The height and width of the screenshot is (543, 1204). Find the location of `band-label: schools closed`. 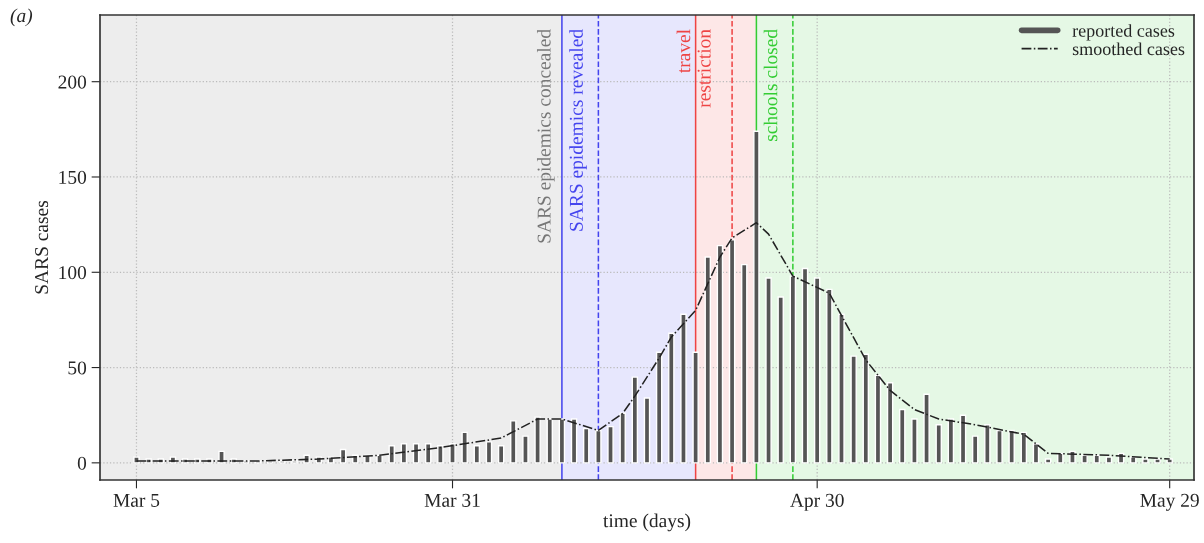

band-label: schools closed is located at coordinates (770, 85).